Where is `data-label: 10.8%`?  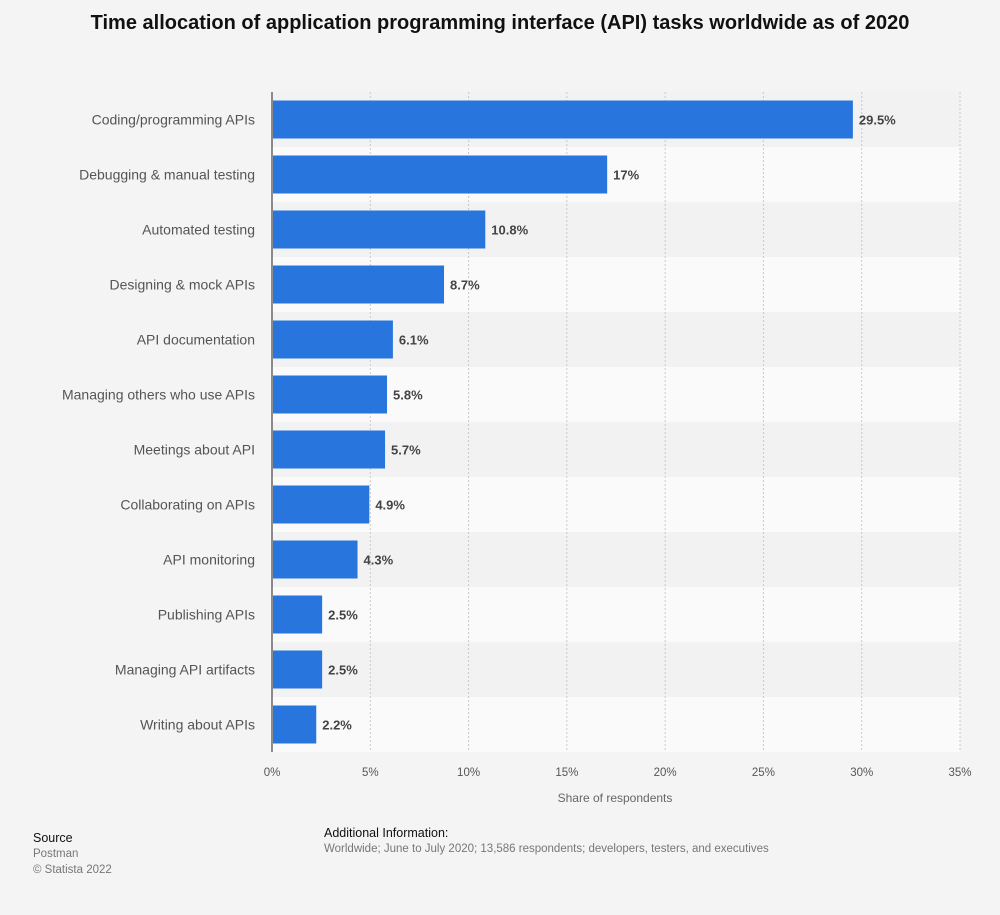
data-label: 10.8% is located at coordinates (509, 230).